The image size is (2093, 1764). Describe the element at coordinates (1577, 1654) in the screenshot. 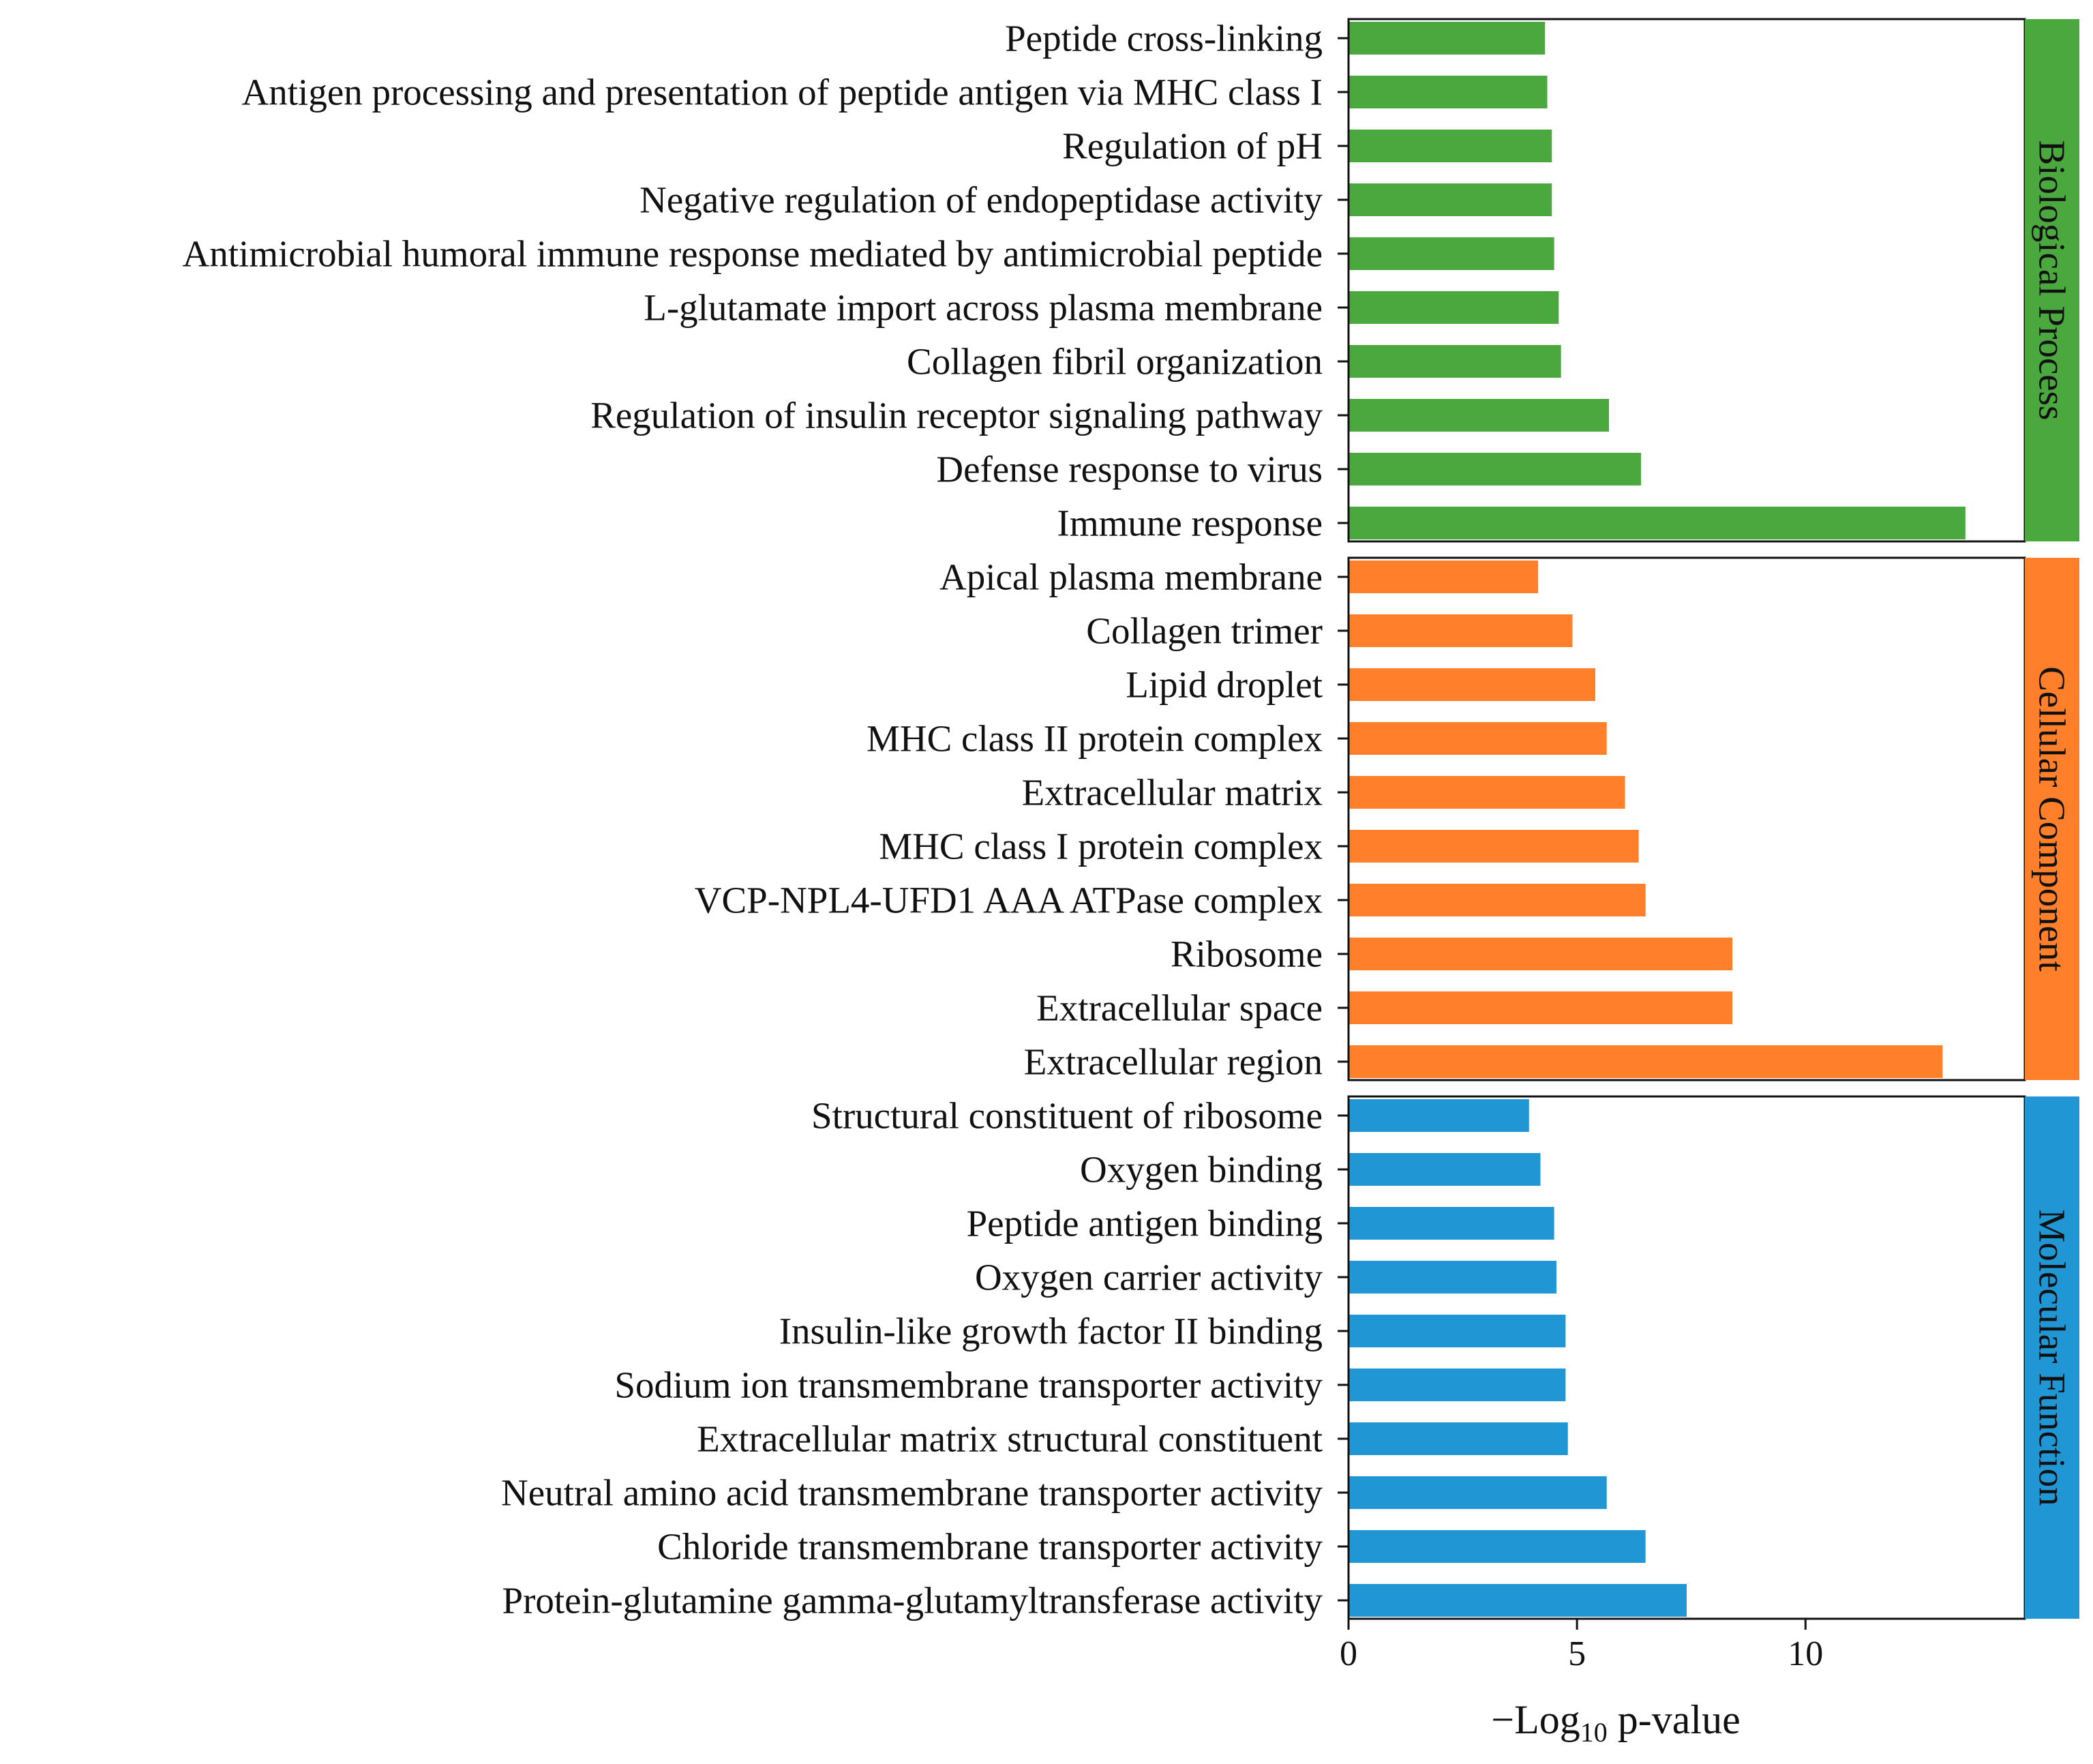

I see `x-tick-label-5: 5` at that location.